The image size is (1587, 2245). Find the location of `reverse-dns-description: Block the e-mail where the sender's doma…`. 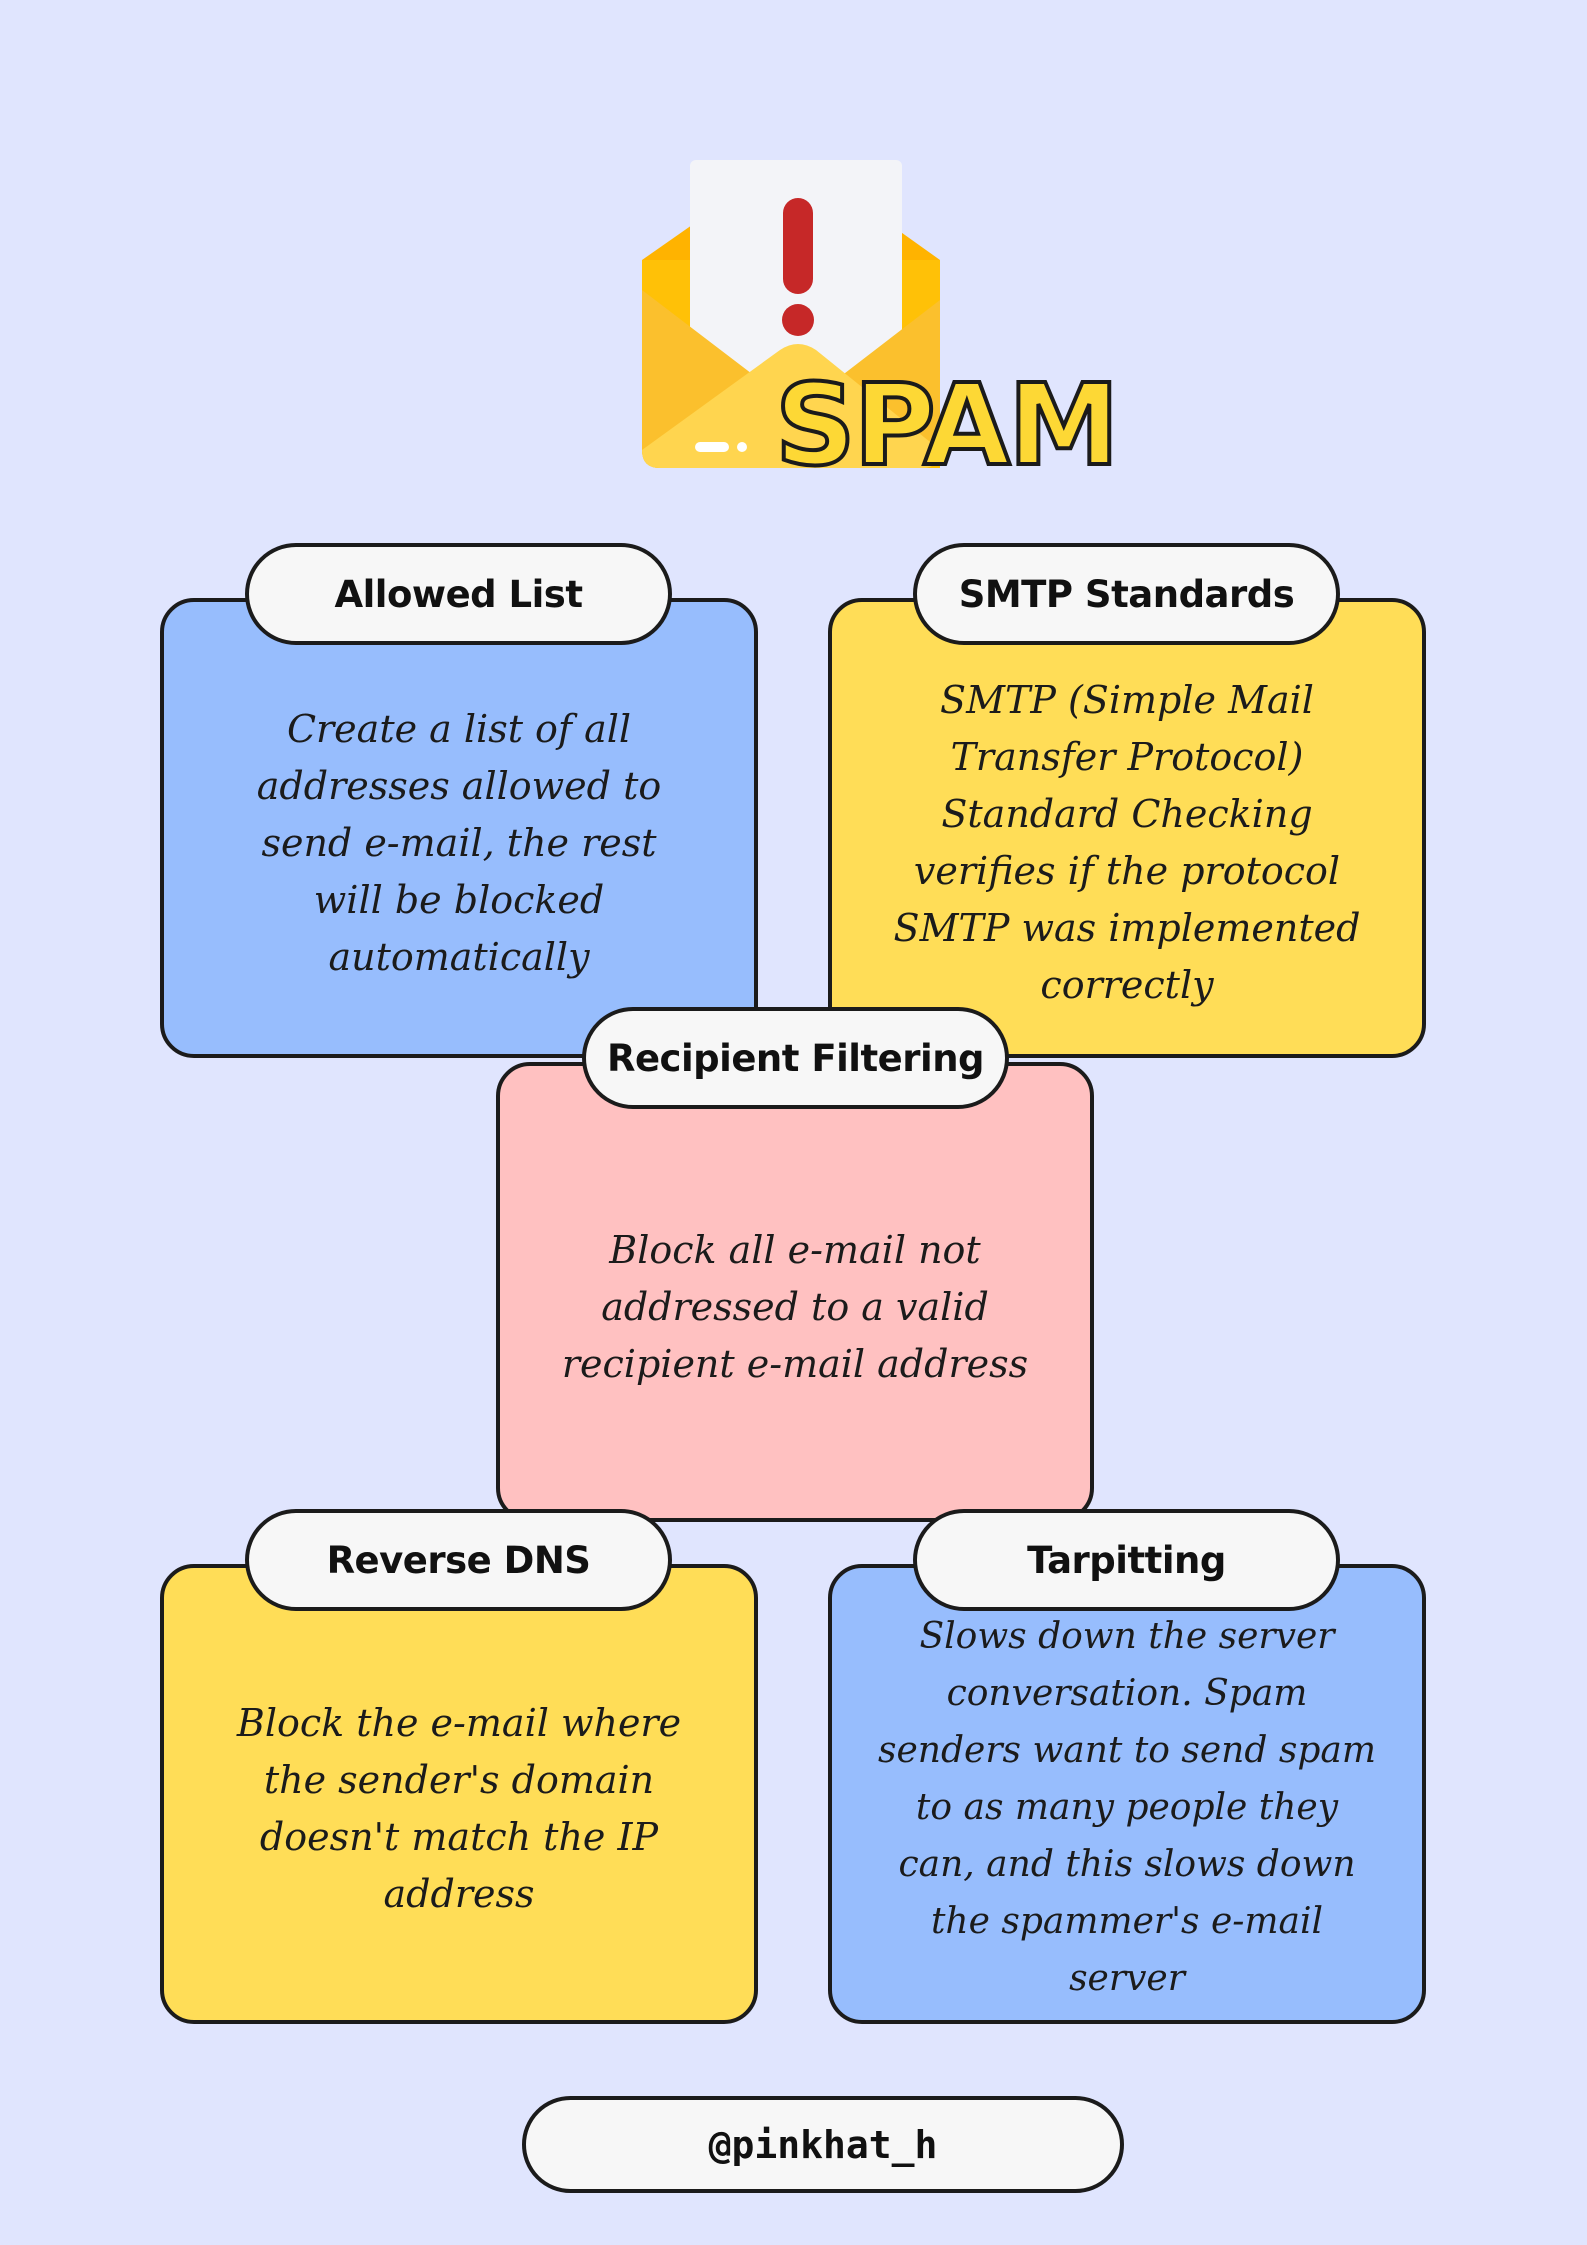

reverse-dns-description: Block the e-mail where the sender's doma… is located at coordinates (459, 1808).